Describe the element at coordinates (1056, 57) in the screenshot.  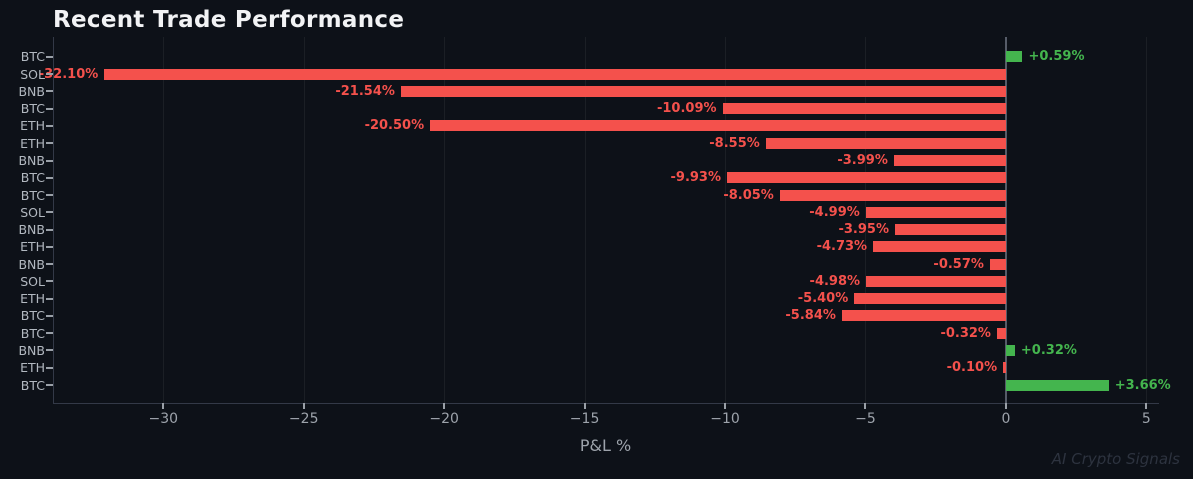
I see `bar-value-label: +0.59%` at that location.